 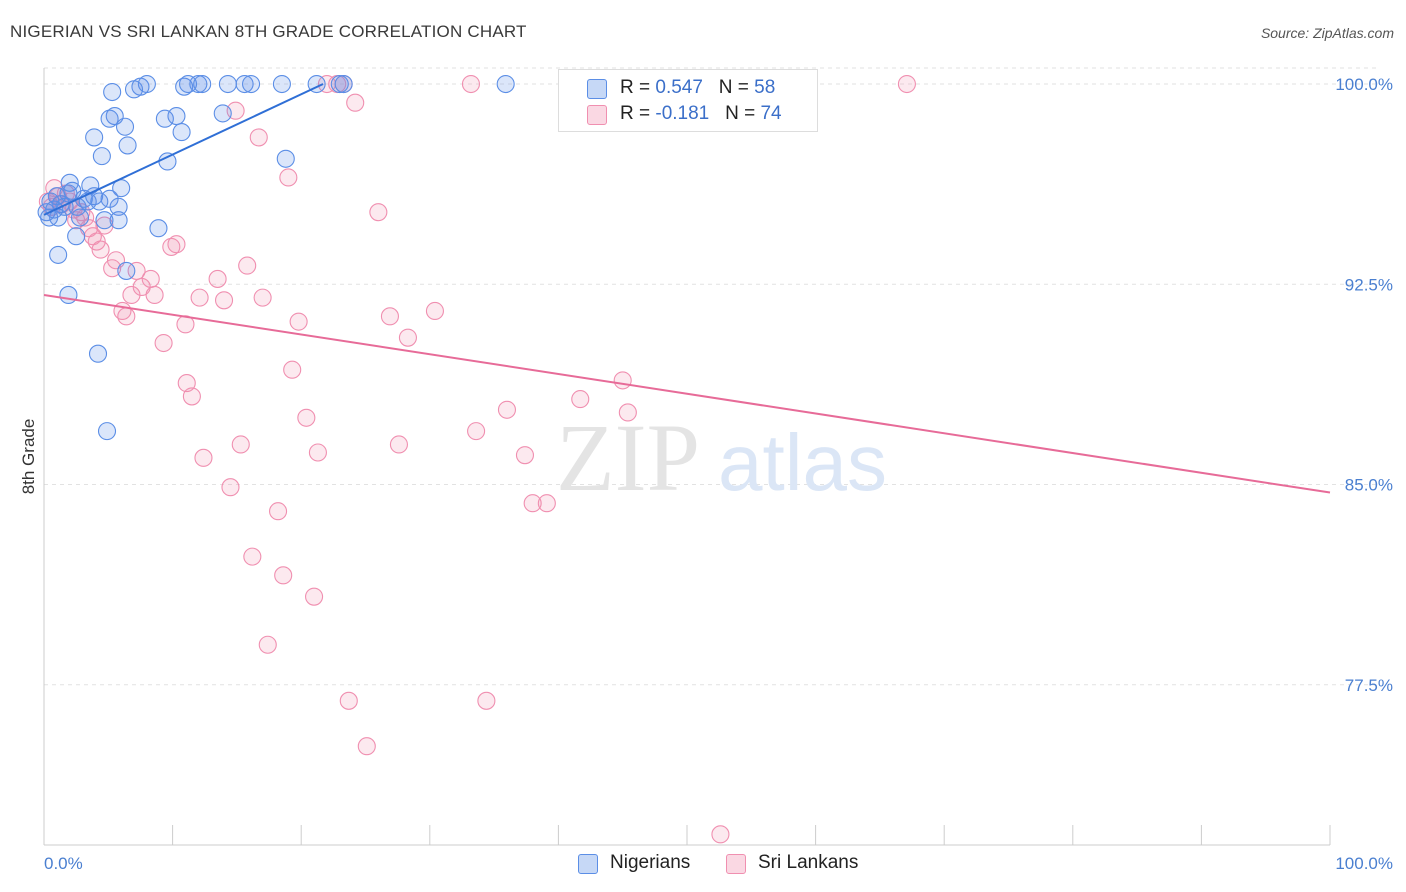 What do you see at coordinates (628, 457) in the screenshot?
I see `watermark-zip: ZIP` at bounding box center [628, 457].